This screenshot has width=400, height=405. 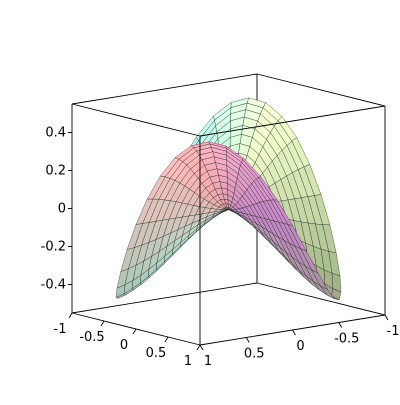 I want to click on y-axis: 1 0.5 0 -0.5 -1, so click(x=299, y=341).